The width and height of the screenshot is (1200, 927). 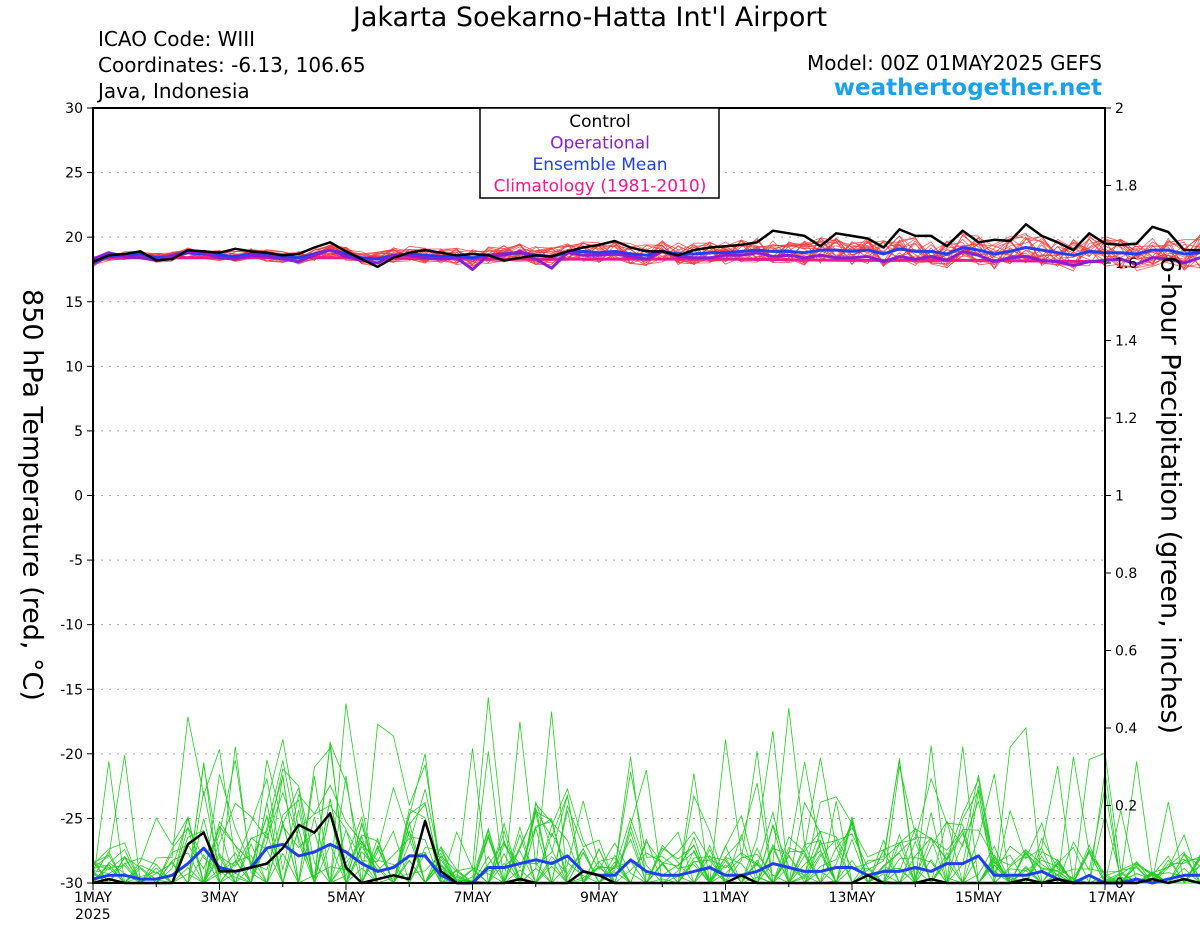 I want to click on legend-entry: Ensemble Mean, so click(x=599, y=165).